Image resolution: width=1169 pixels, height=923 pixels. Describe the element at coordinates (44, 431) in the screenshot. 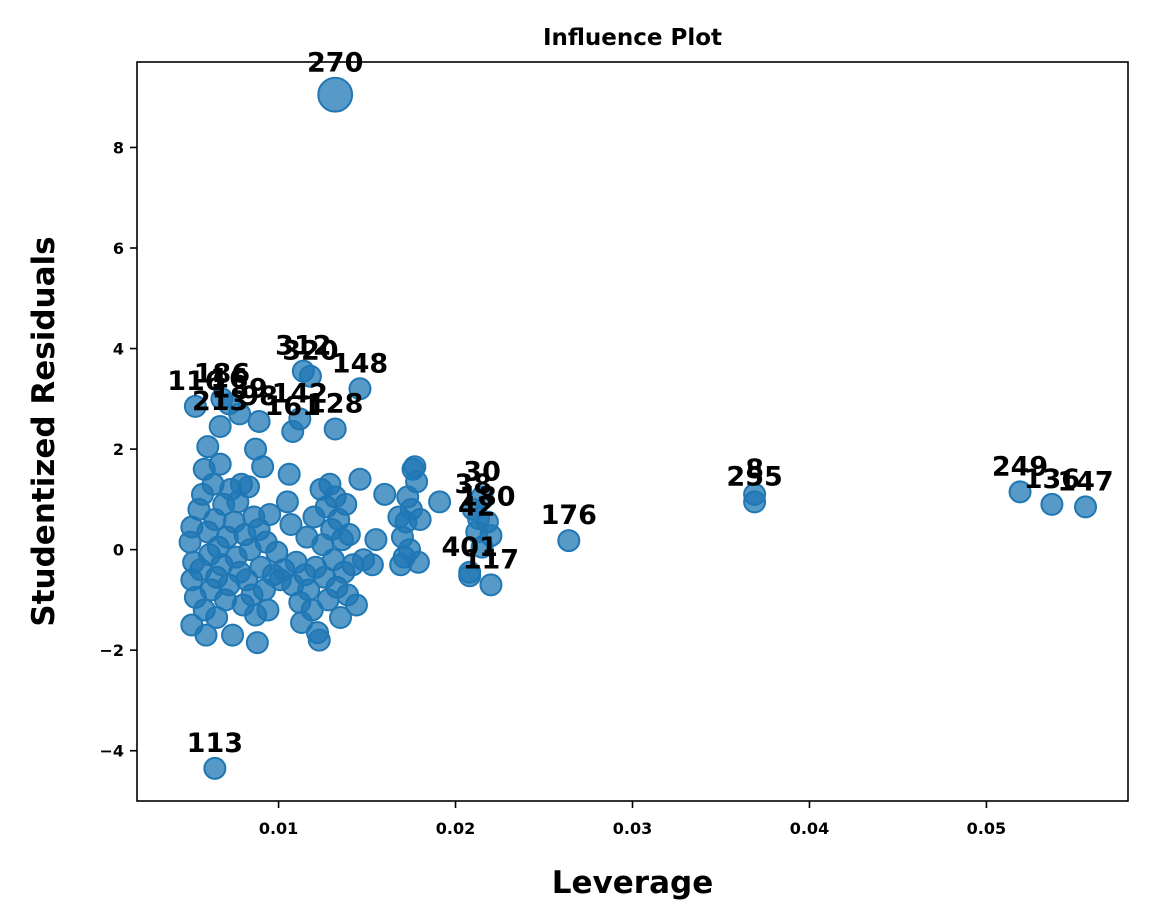

I see `y-axis-label: Studentized Residuals` at that location.